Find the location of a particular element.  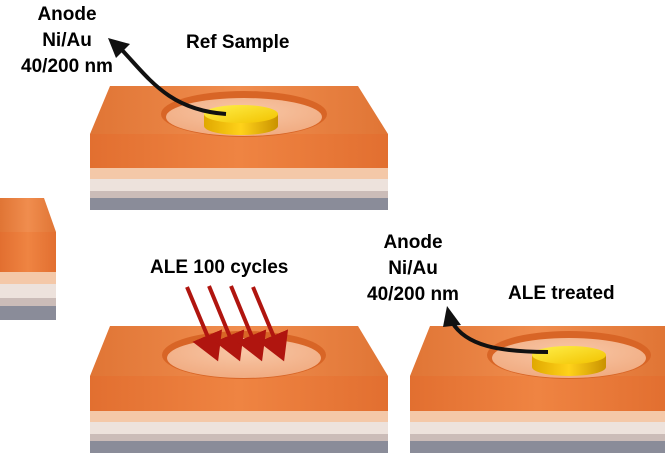

ref-orange-layer is located at coordinates (239, 151).